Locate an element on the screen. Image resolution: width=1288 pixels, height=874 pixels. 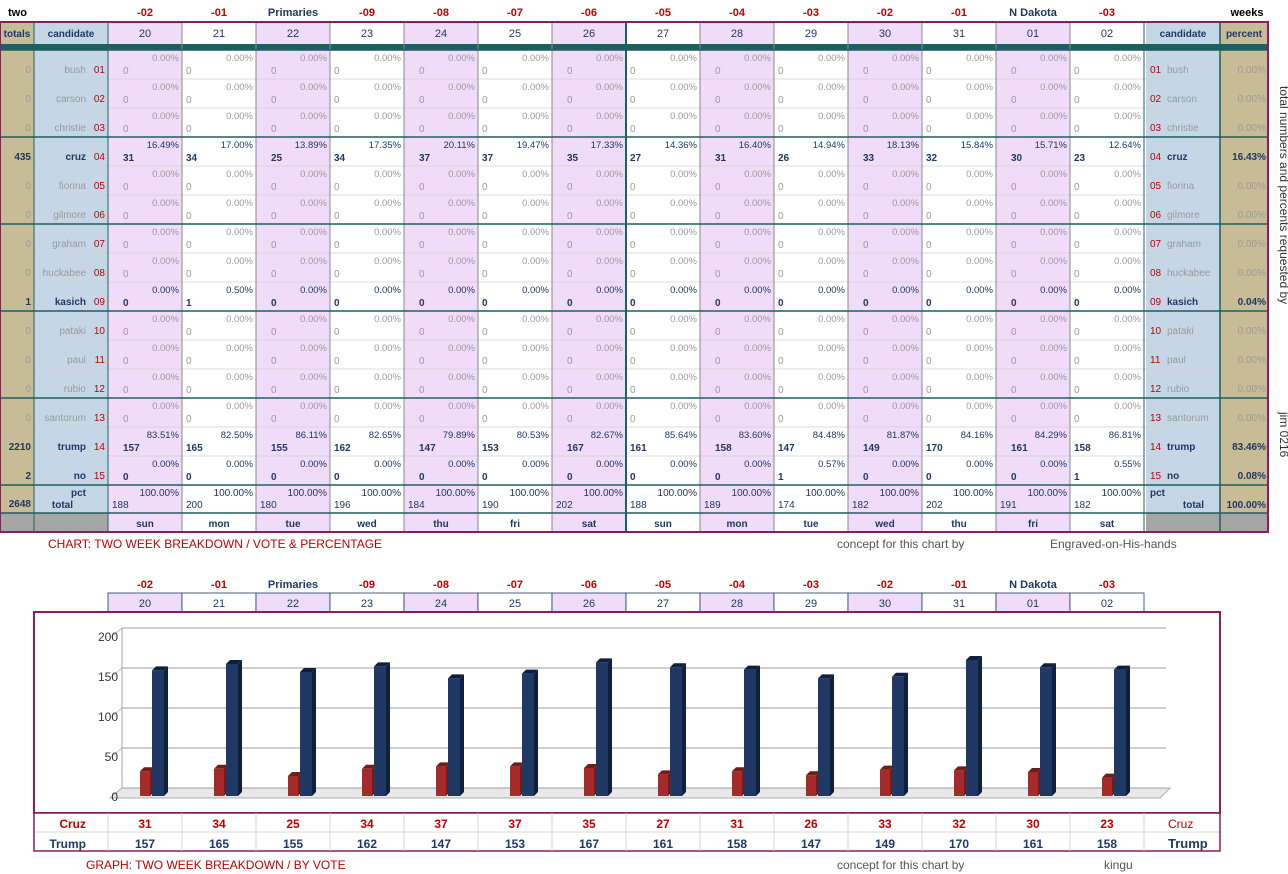
cell-value: 32 is located at coordinates (932, 158).